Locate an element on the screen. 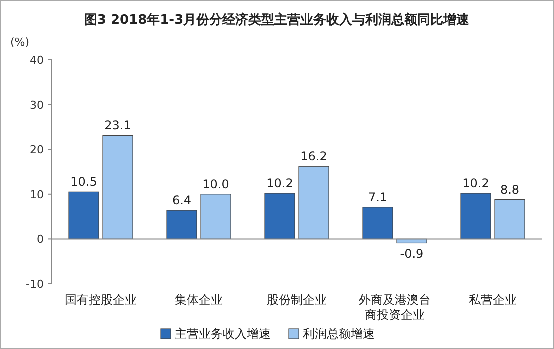 This screenshot has width=554, height=349. y-tick-label: 30 is located at coordinates (37, 105).